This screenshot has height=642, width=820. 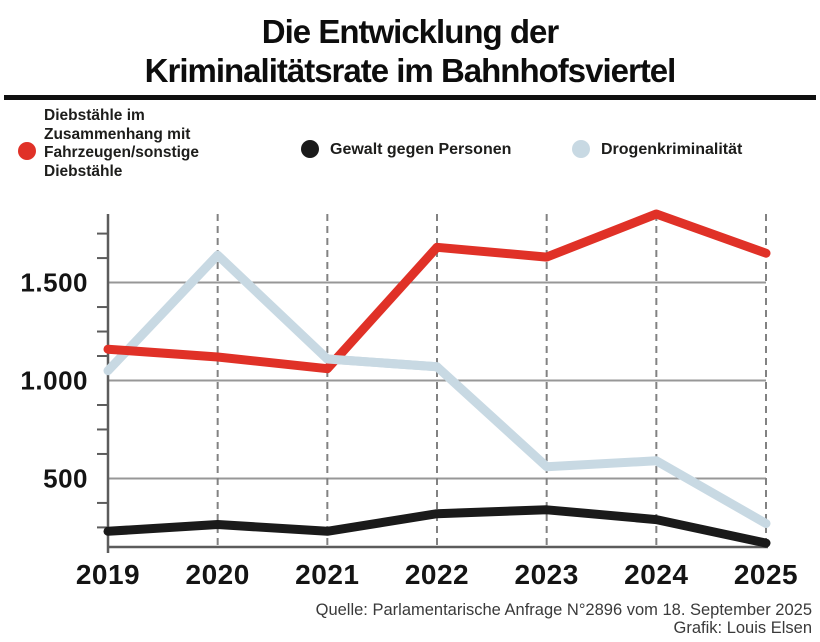 What do you see at coordinates (327, 574) in the screenshot?
I see `x-tick-label: 2021` at bounding box center [327, 574].